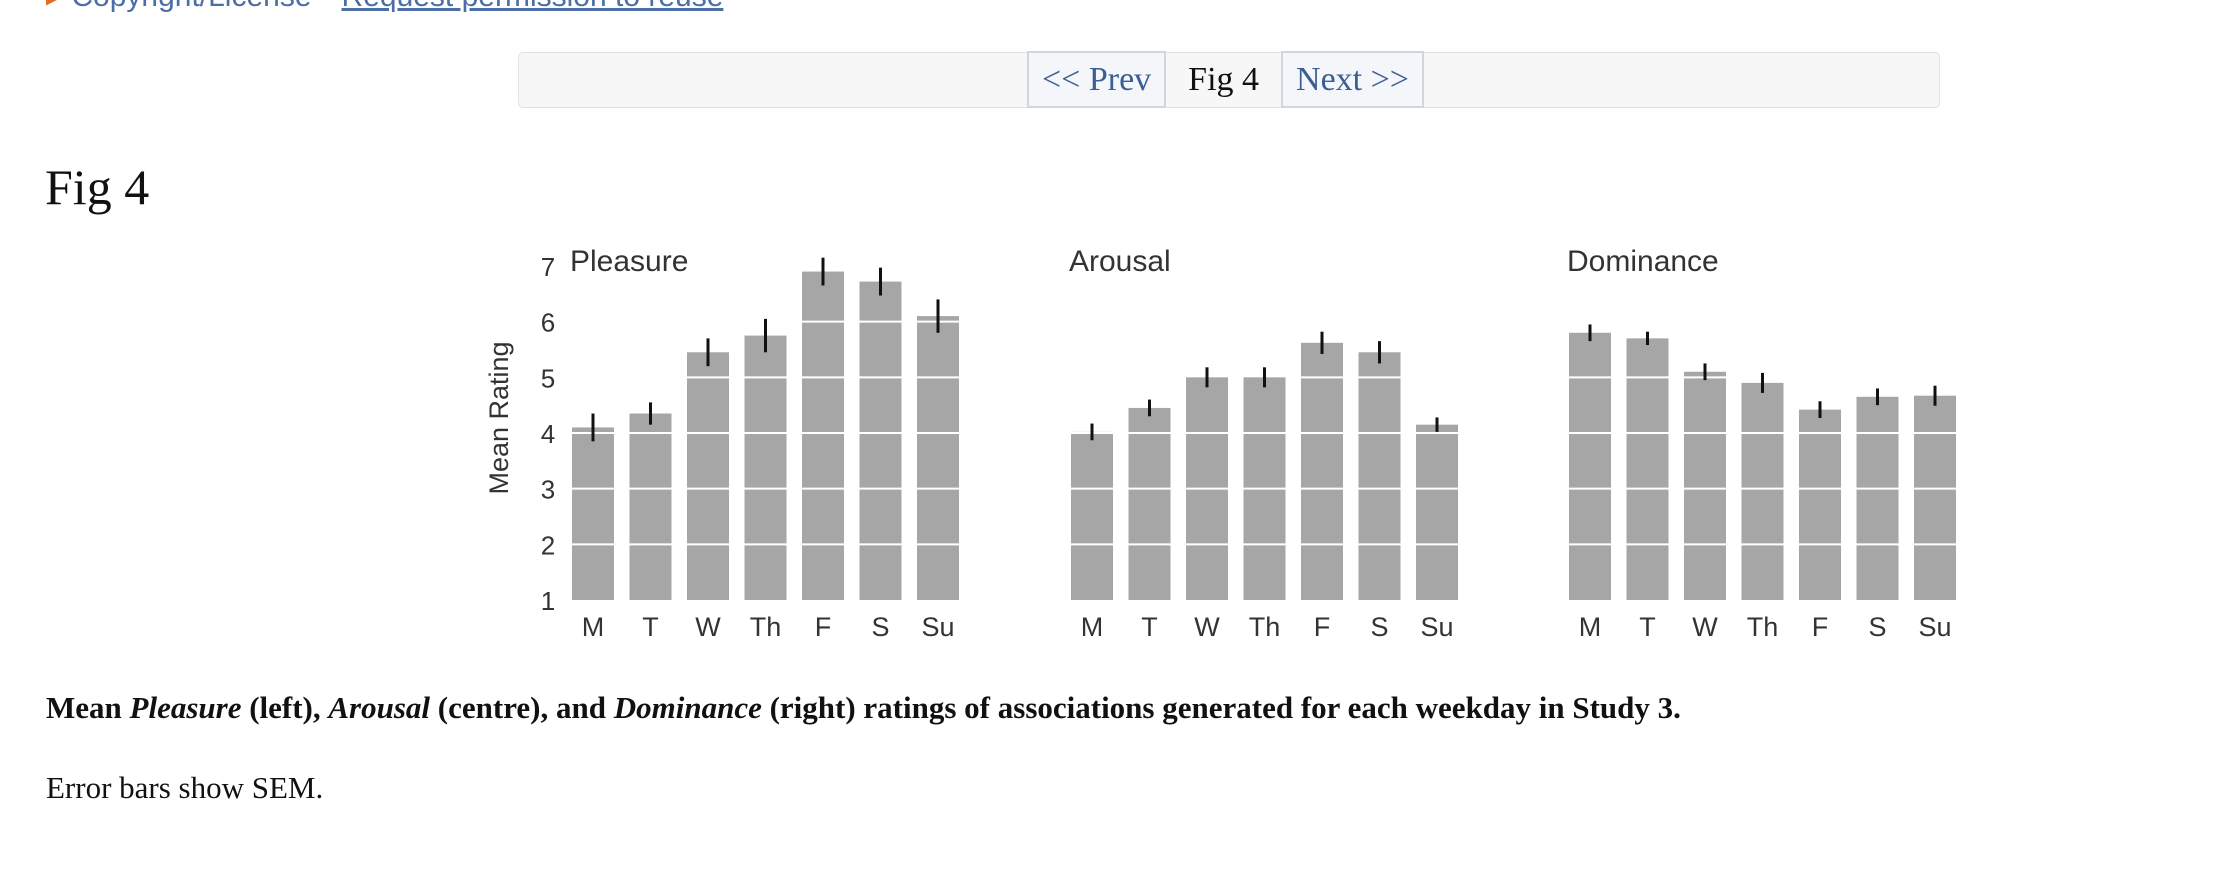  I want to click on y-tick-label: 5, so click(548, 378).